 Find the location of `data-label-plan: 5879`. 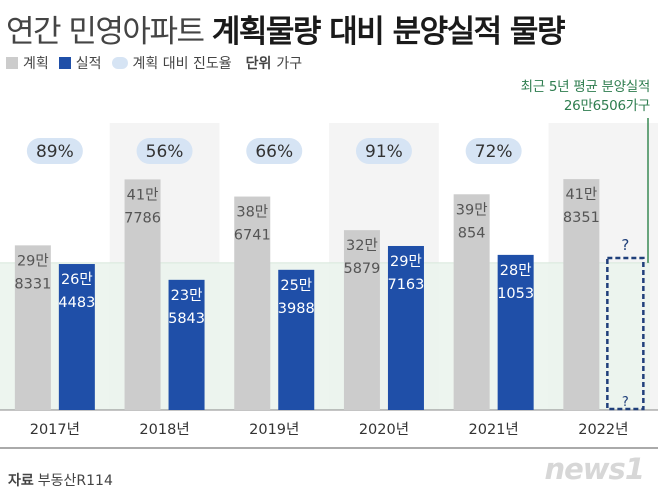

data-label-plan: 5879 is located at coordinates (361, 269).